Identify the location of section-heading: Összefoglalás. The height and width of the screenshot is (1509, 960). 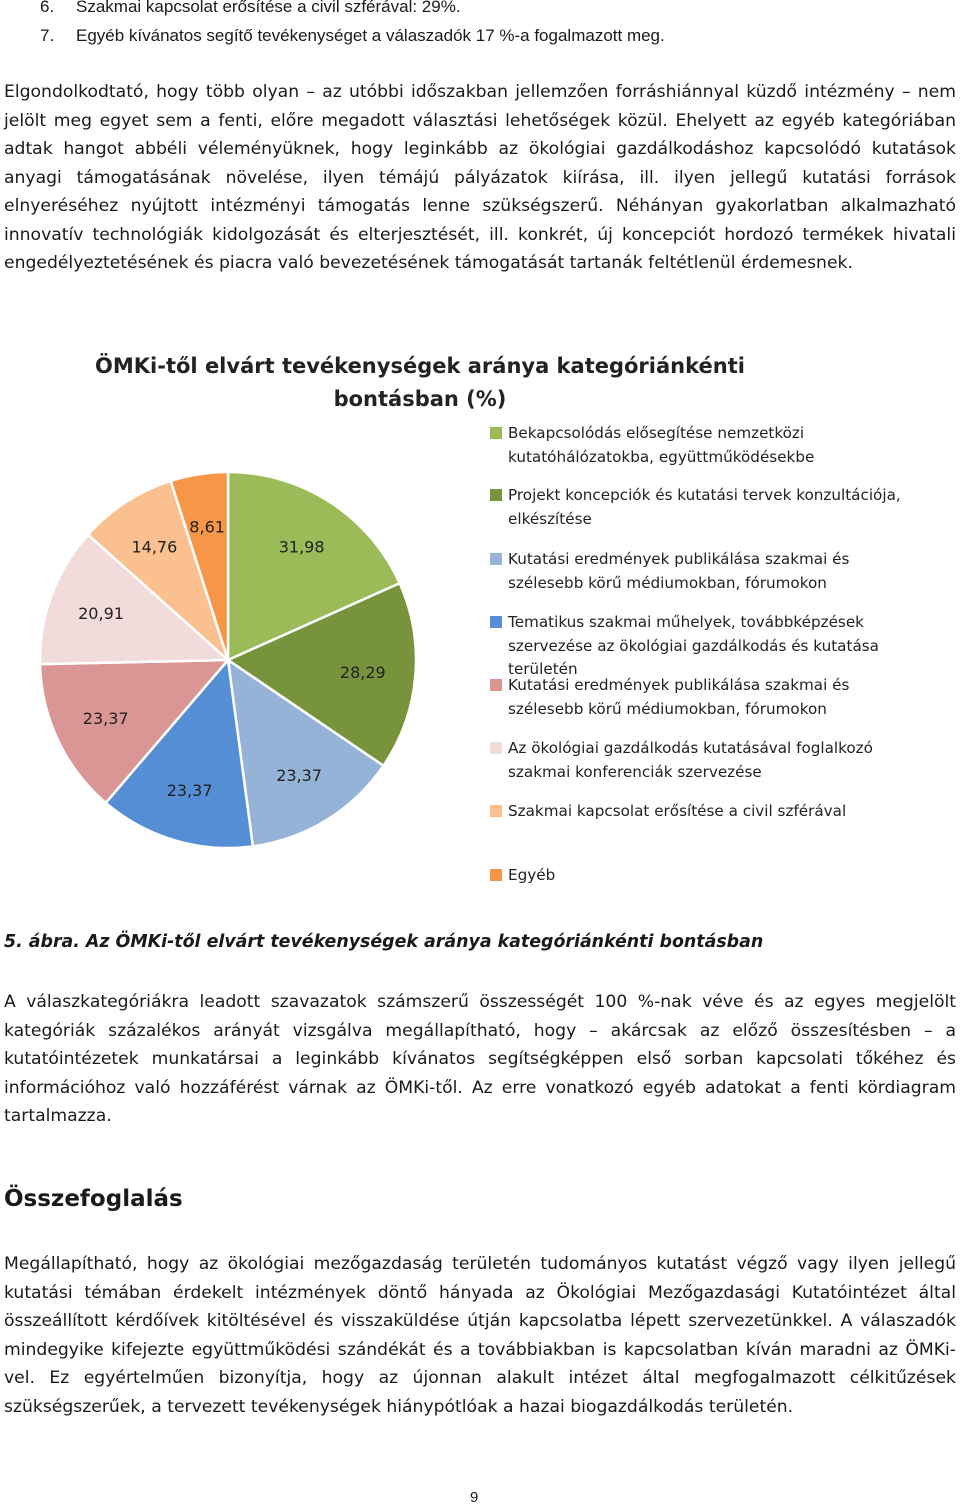
(93, 1199).